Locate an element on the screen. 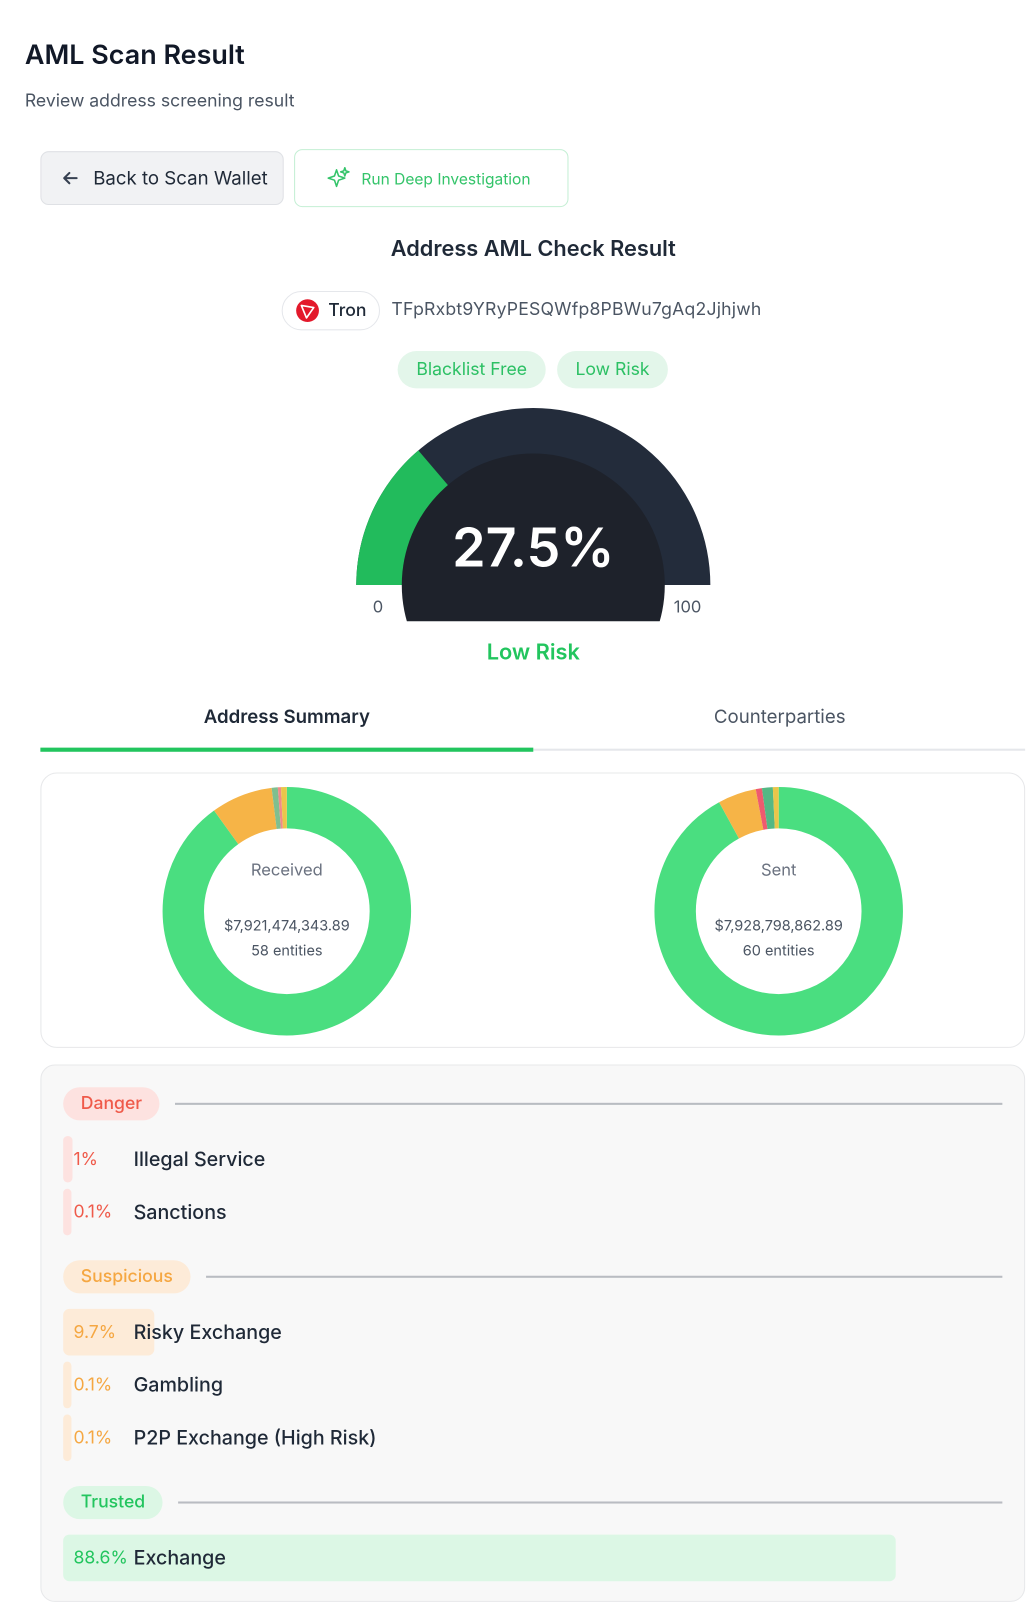  network-name: Tron is located at coordinates (347, 311).